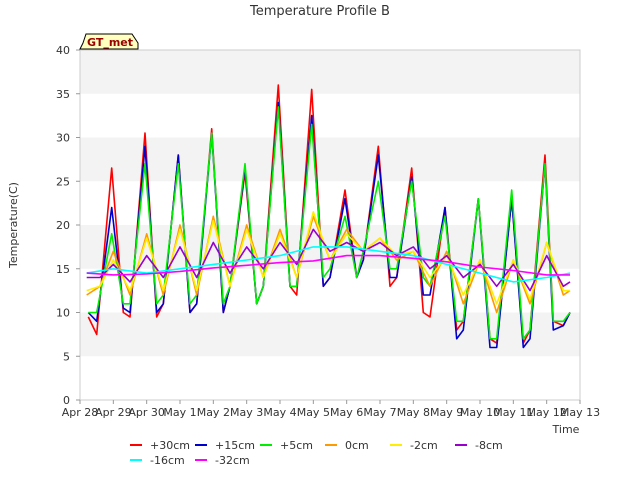 Image resolution: width=640 pixels, height=480 pixels. What do you see at coordinates (346, 412) in the screenshot?
I see `x-tick-label: May 6` at bounding box center [346, 412].